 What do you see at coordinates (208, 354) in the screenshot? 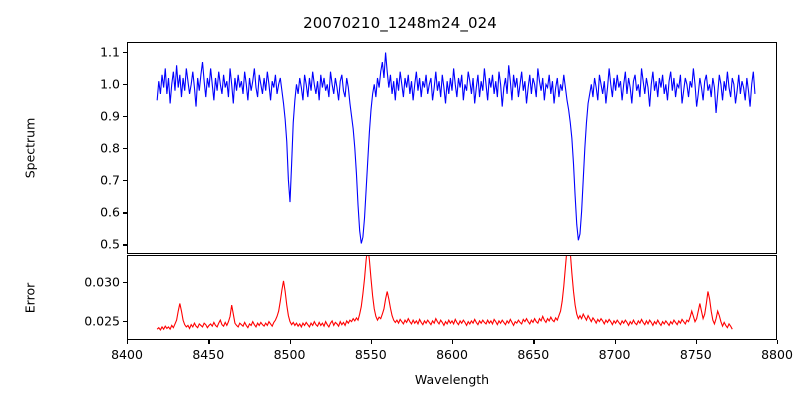
I see `x-tick-label: 8450` at bounding box center [208, 354].